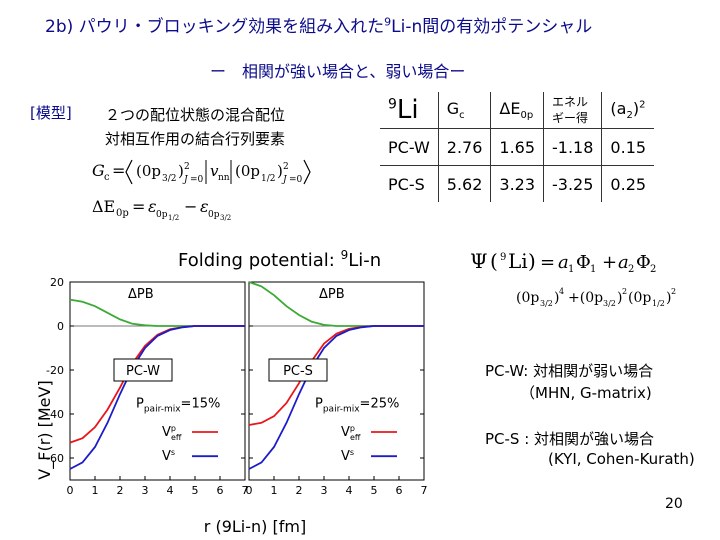  I want to click on series-line-ΔPB, so click(157, 312).